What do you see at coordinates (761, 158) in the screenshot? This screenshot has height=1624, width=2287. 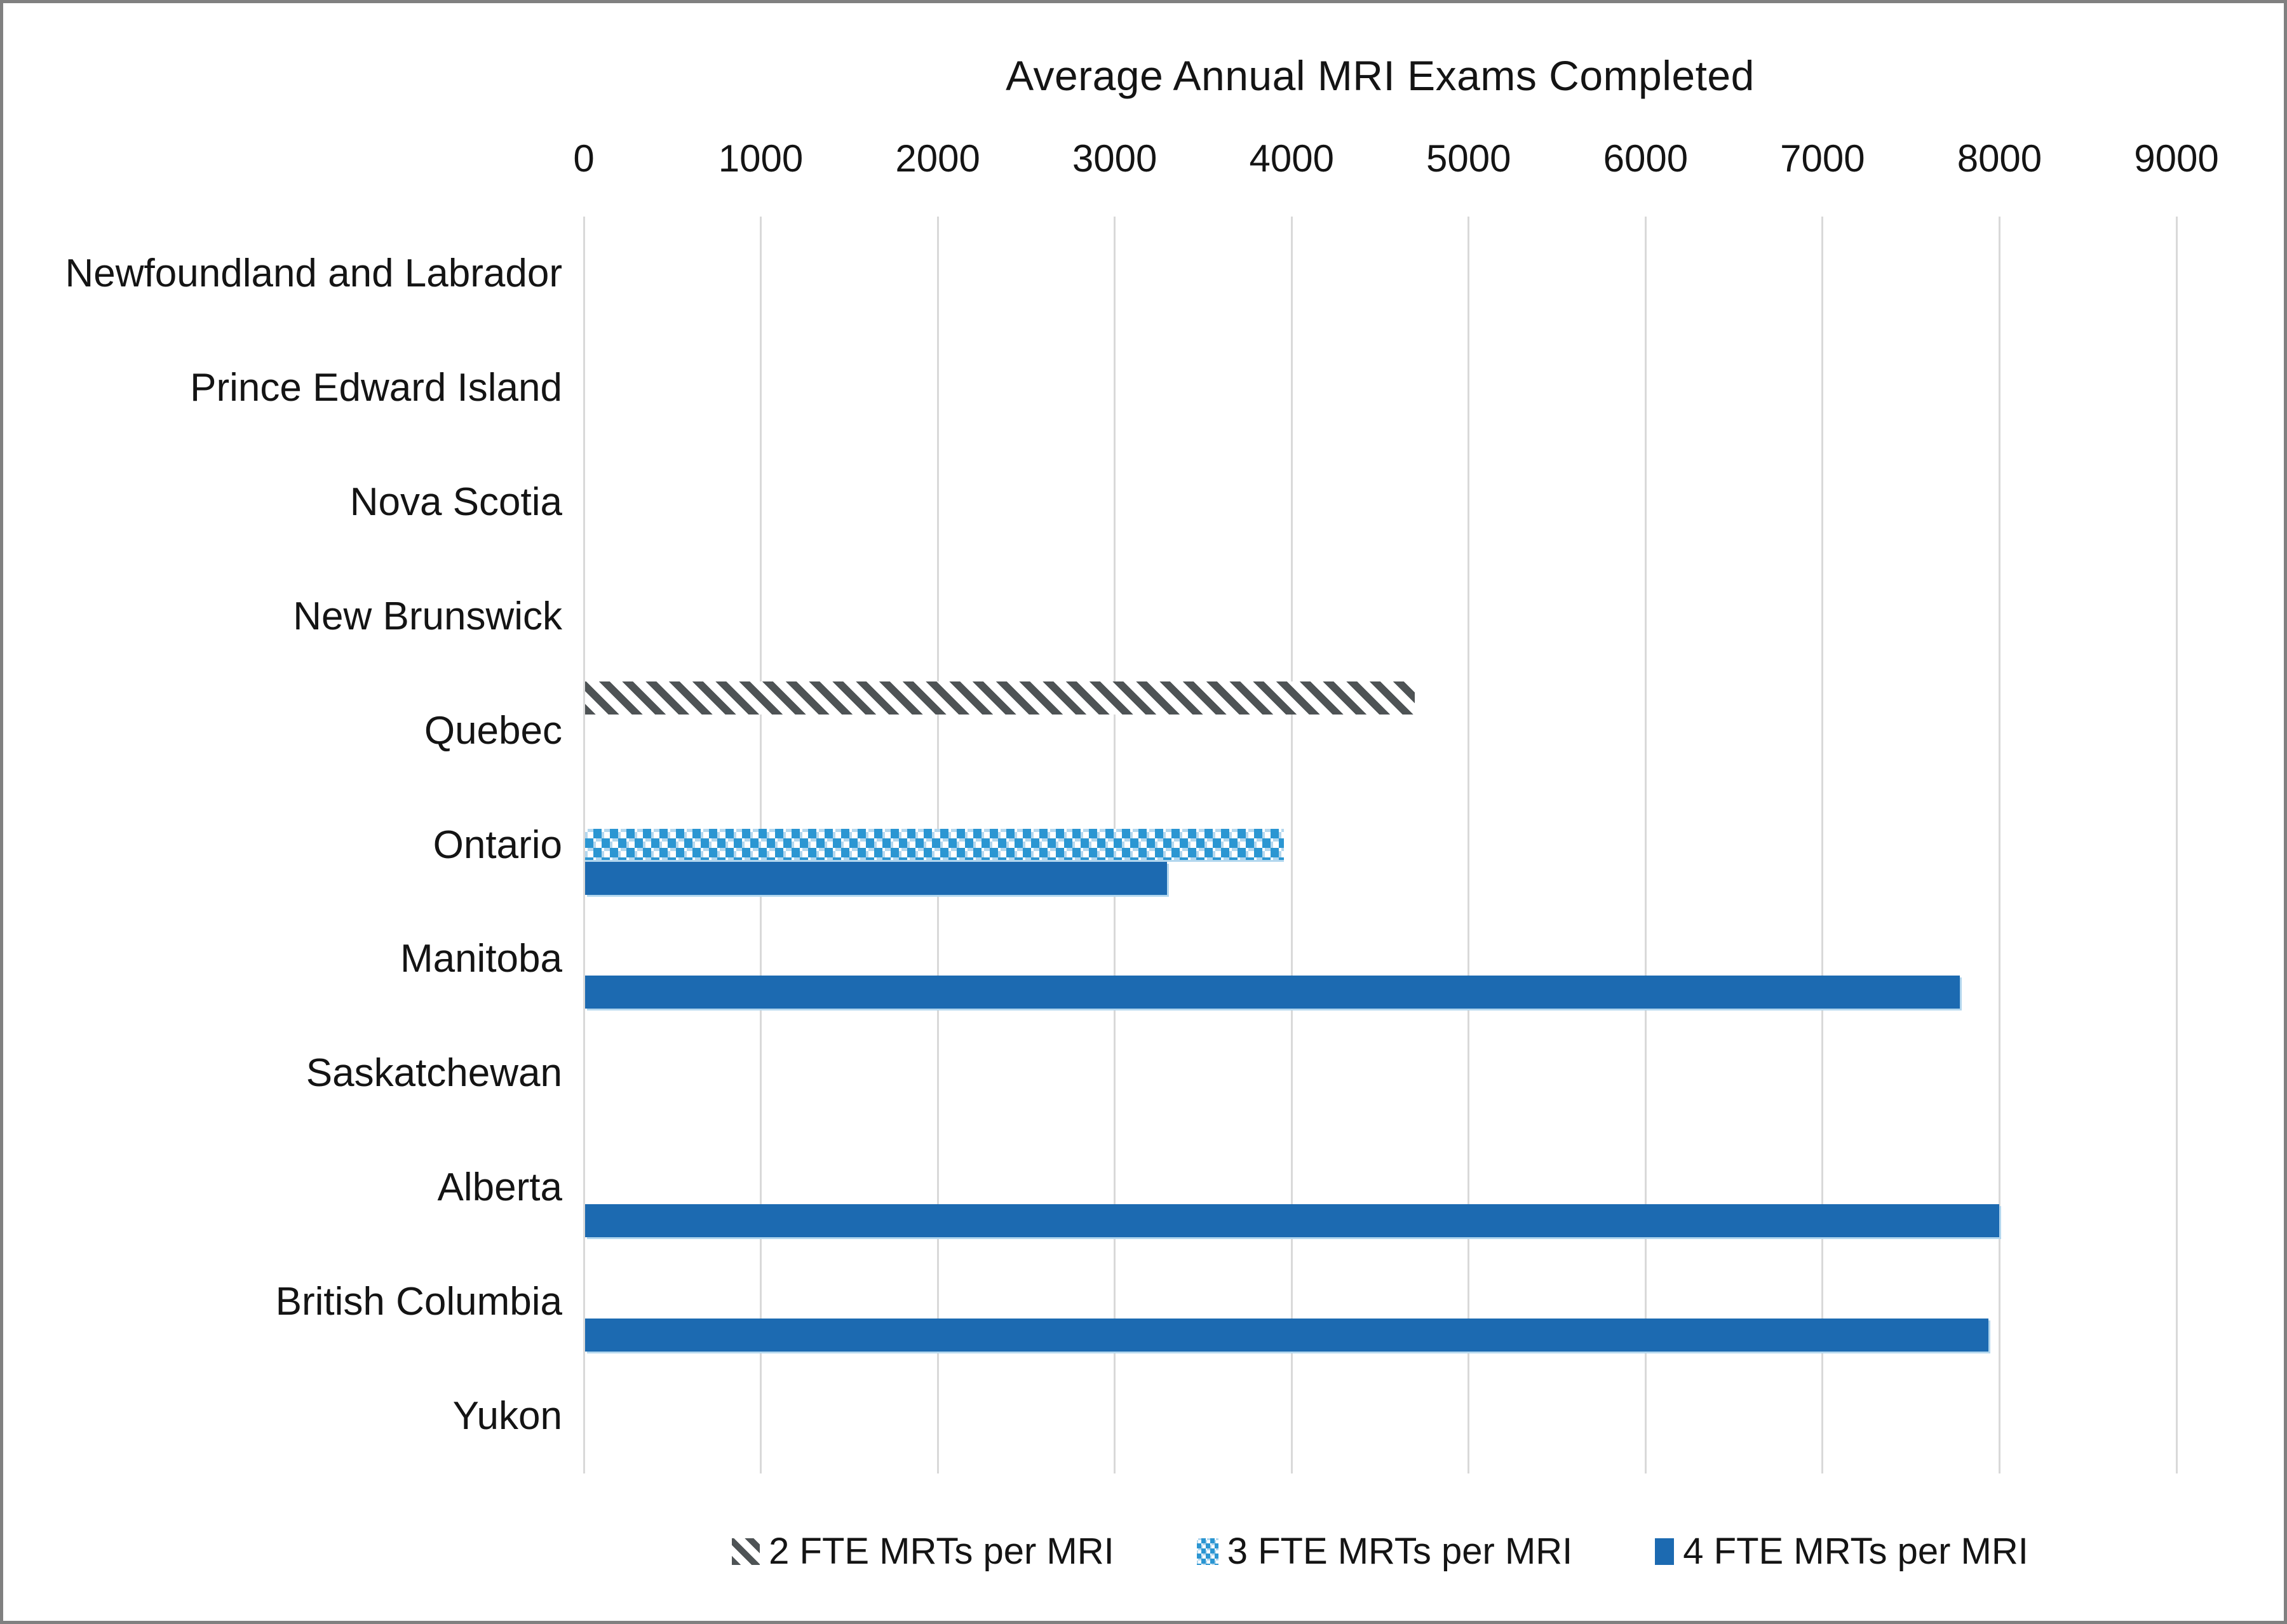 I see `x-axis-tick-label: 1000` at bounding box center [761, 158].